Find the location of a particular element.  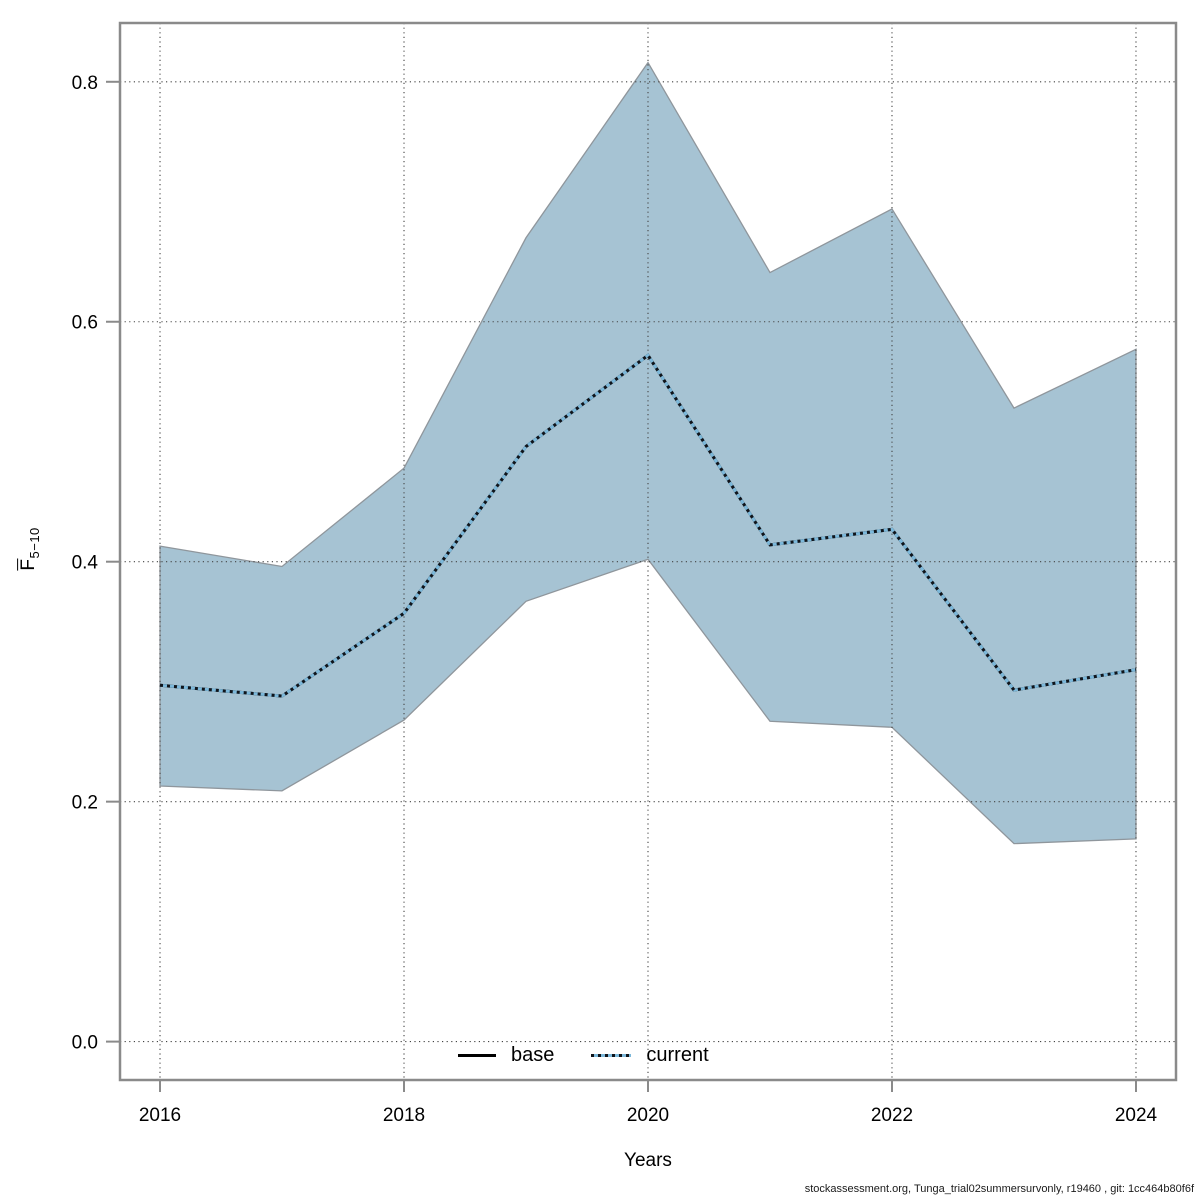

x-axis-label: Years is located at coordinates (648, 1160).